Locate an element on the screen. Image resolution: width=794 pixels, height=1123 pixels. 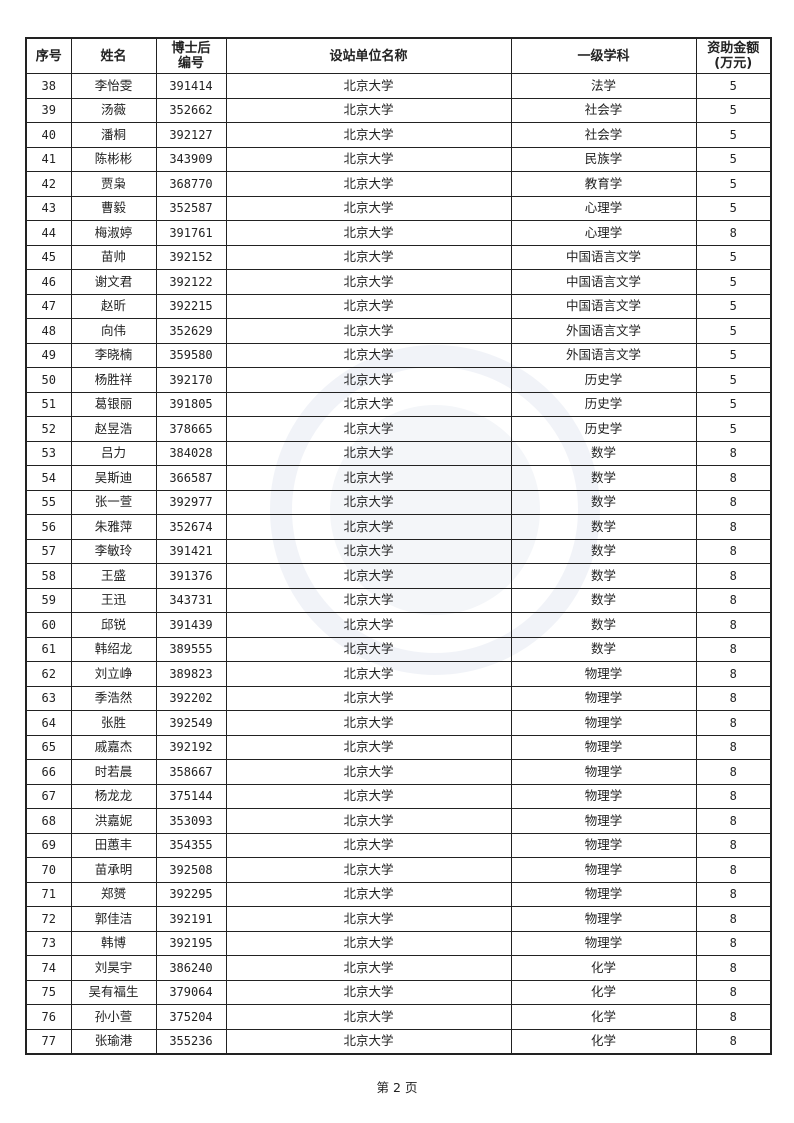
cell-postdoc-id: 392192 is located at coordinates (191, 747).